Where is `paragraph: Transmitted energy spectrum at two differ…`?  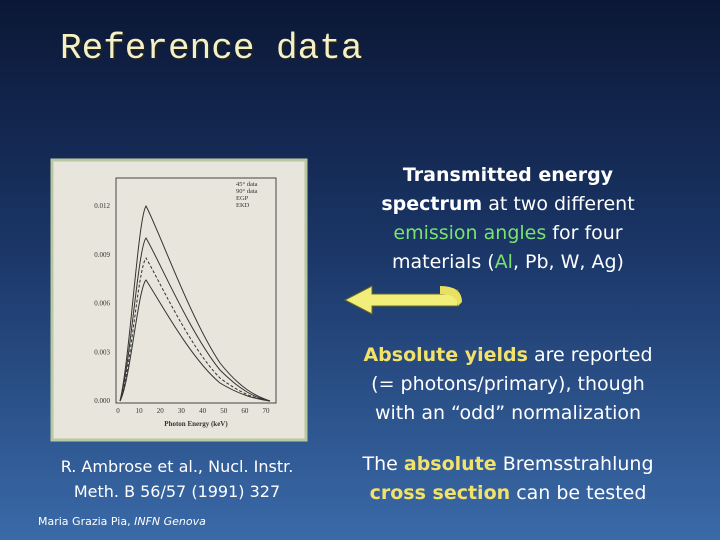
paragraph: Transmitted energy spectrum at two differ… is located at coordinates (508, 219).